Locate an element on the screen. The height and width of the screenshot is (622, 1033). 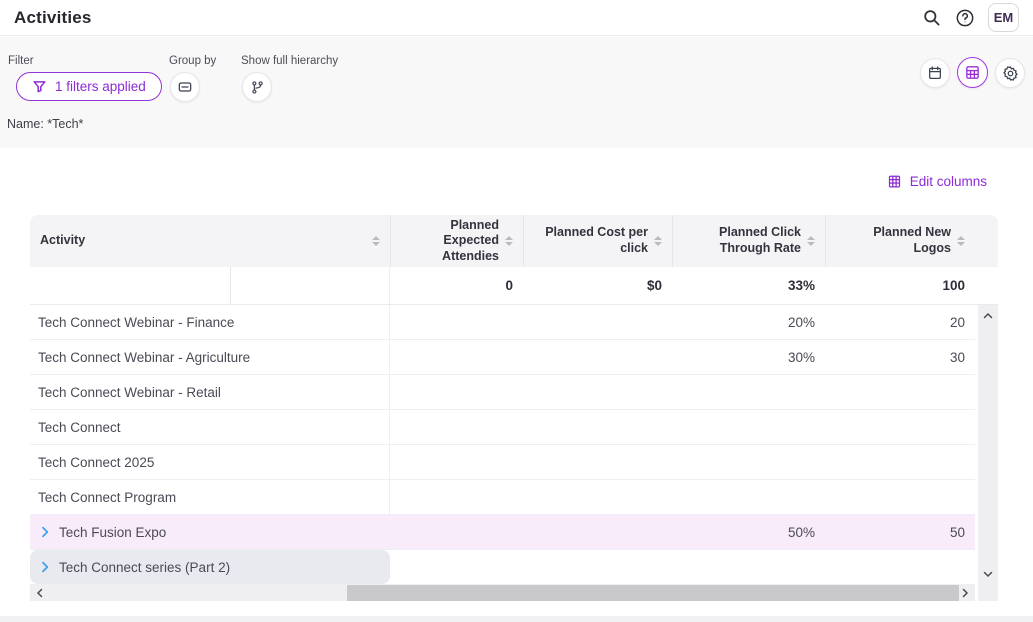
header-gutter is located at coordinates (986, 241).